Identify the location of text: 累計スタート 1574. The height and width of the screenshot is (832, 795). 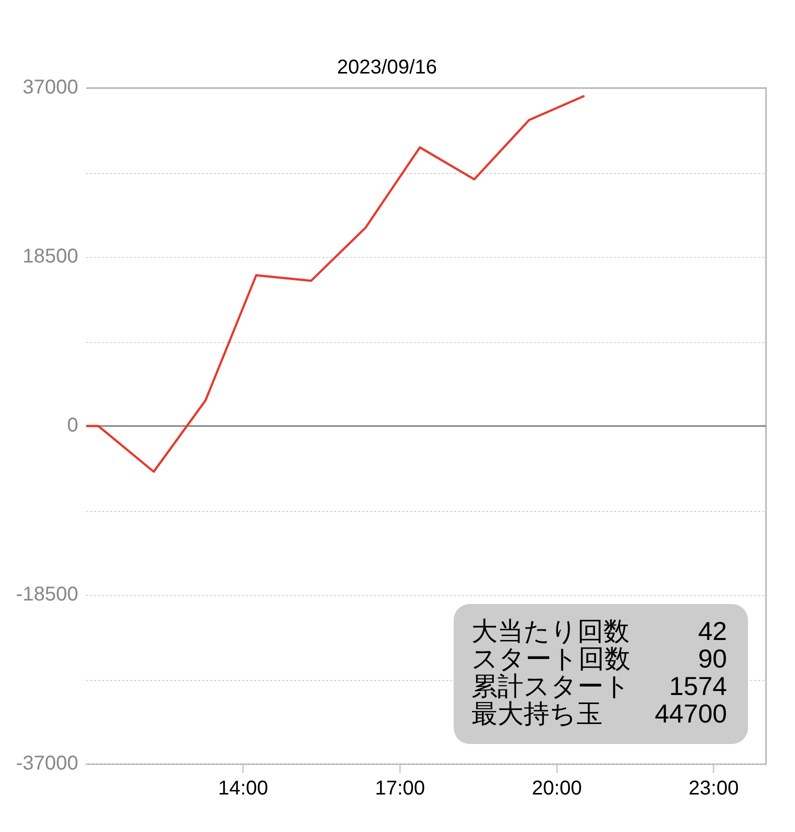
(599, 685).